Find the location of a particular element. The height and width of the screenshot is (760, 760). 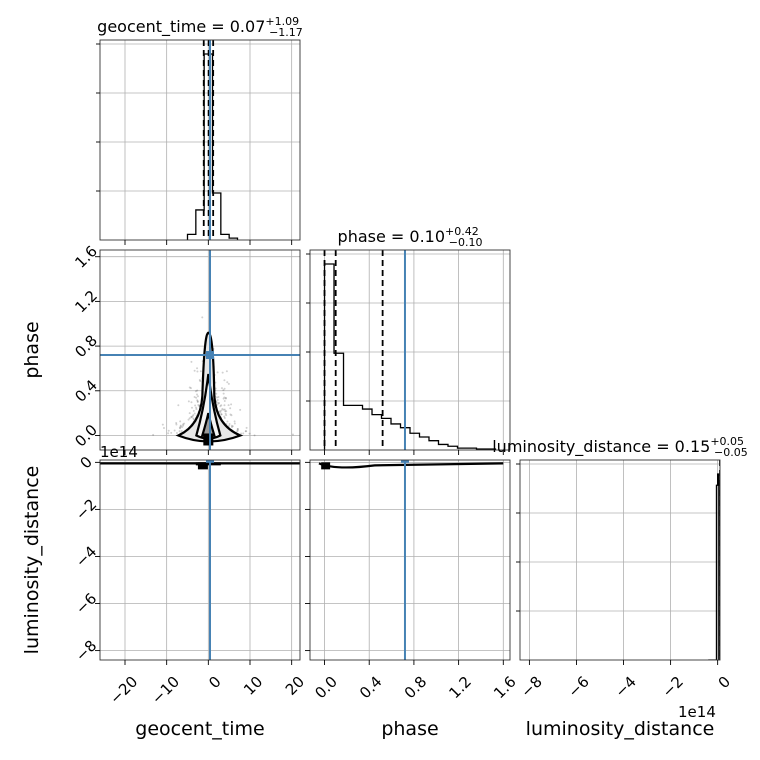

title-luminosity_distance: luminosity_distance = 0.15+0.05 −0.05 is located at coordinates (620, 447).